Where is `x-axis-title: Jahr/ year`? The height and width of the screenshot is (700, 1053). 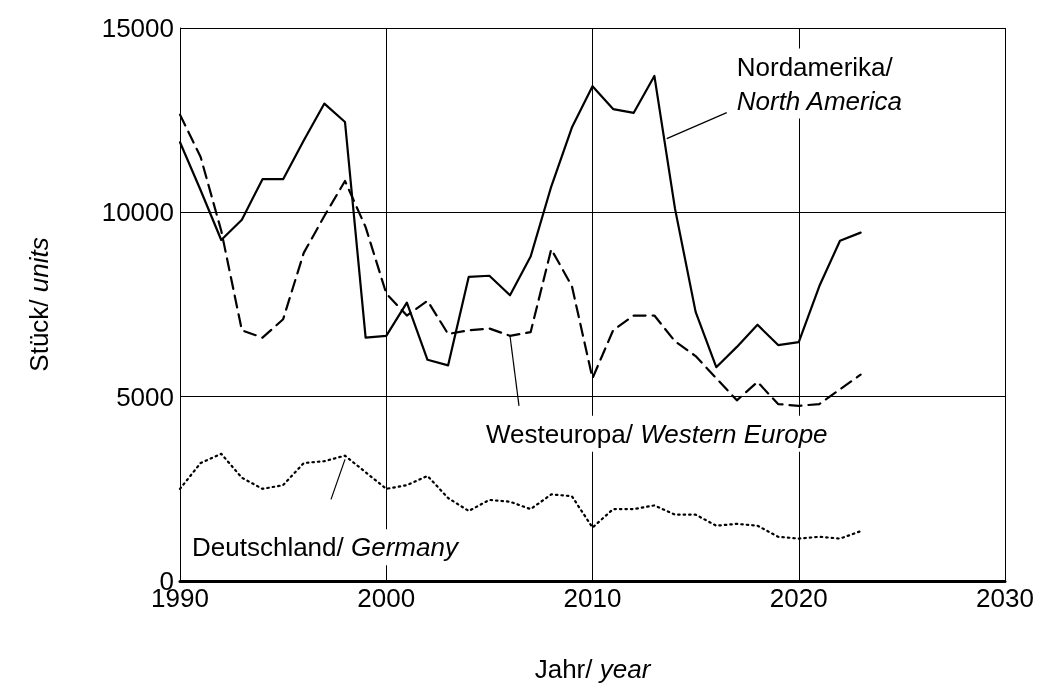 x-axis-title: Jahr/ year is located at coordinates (593, 669).